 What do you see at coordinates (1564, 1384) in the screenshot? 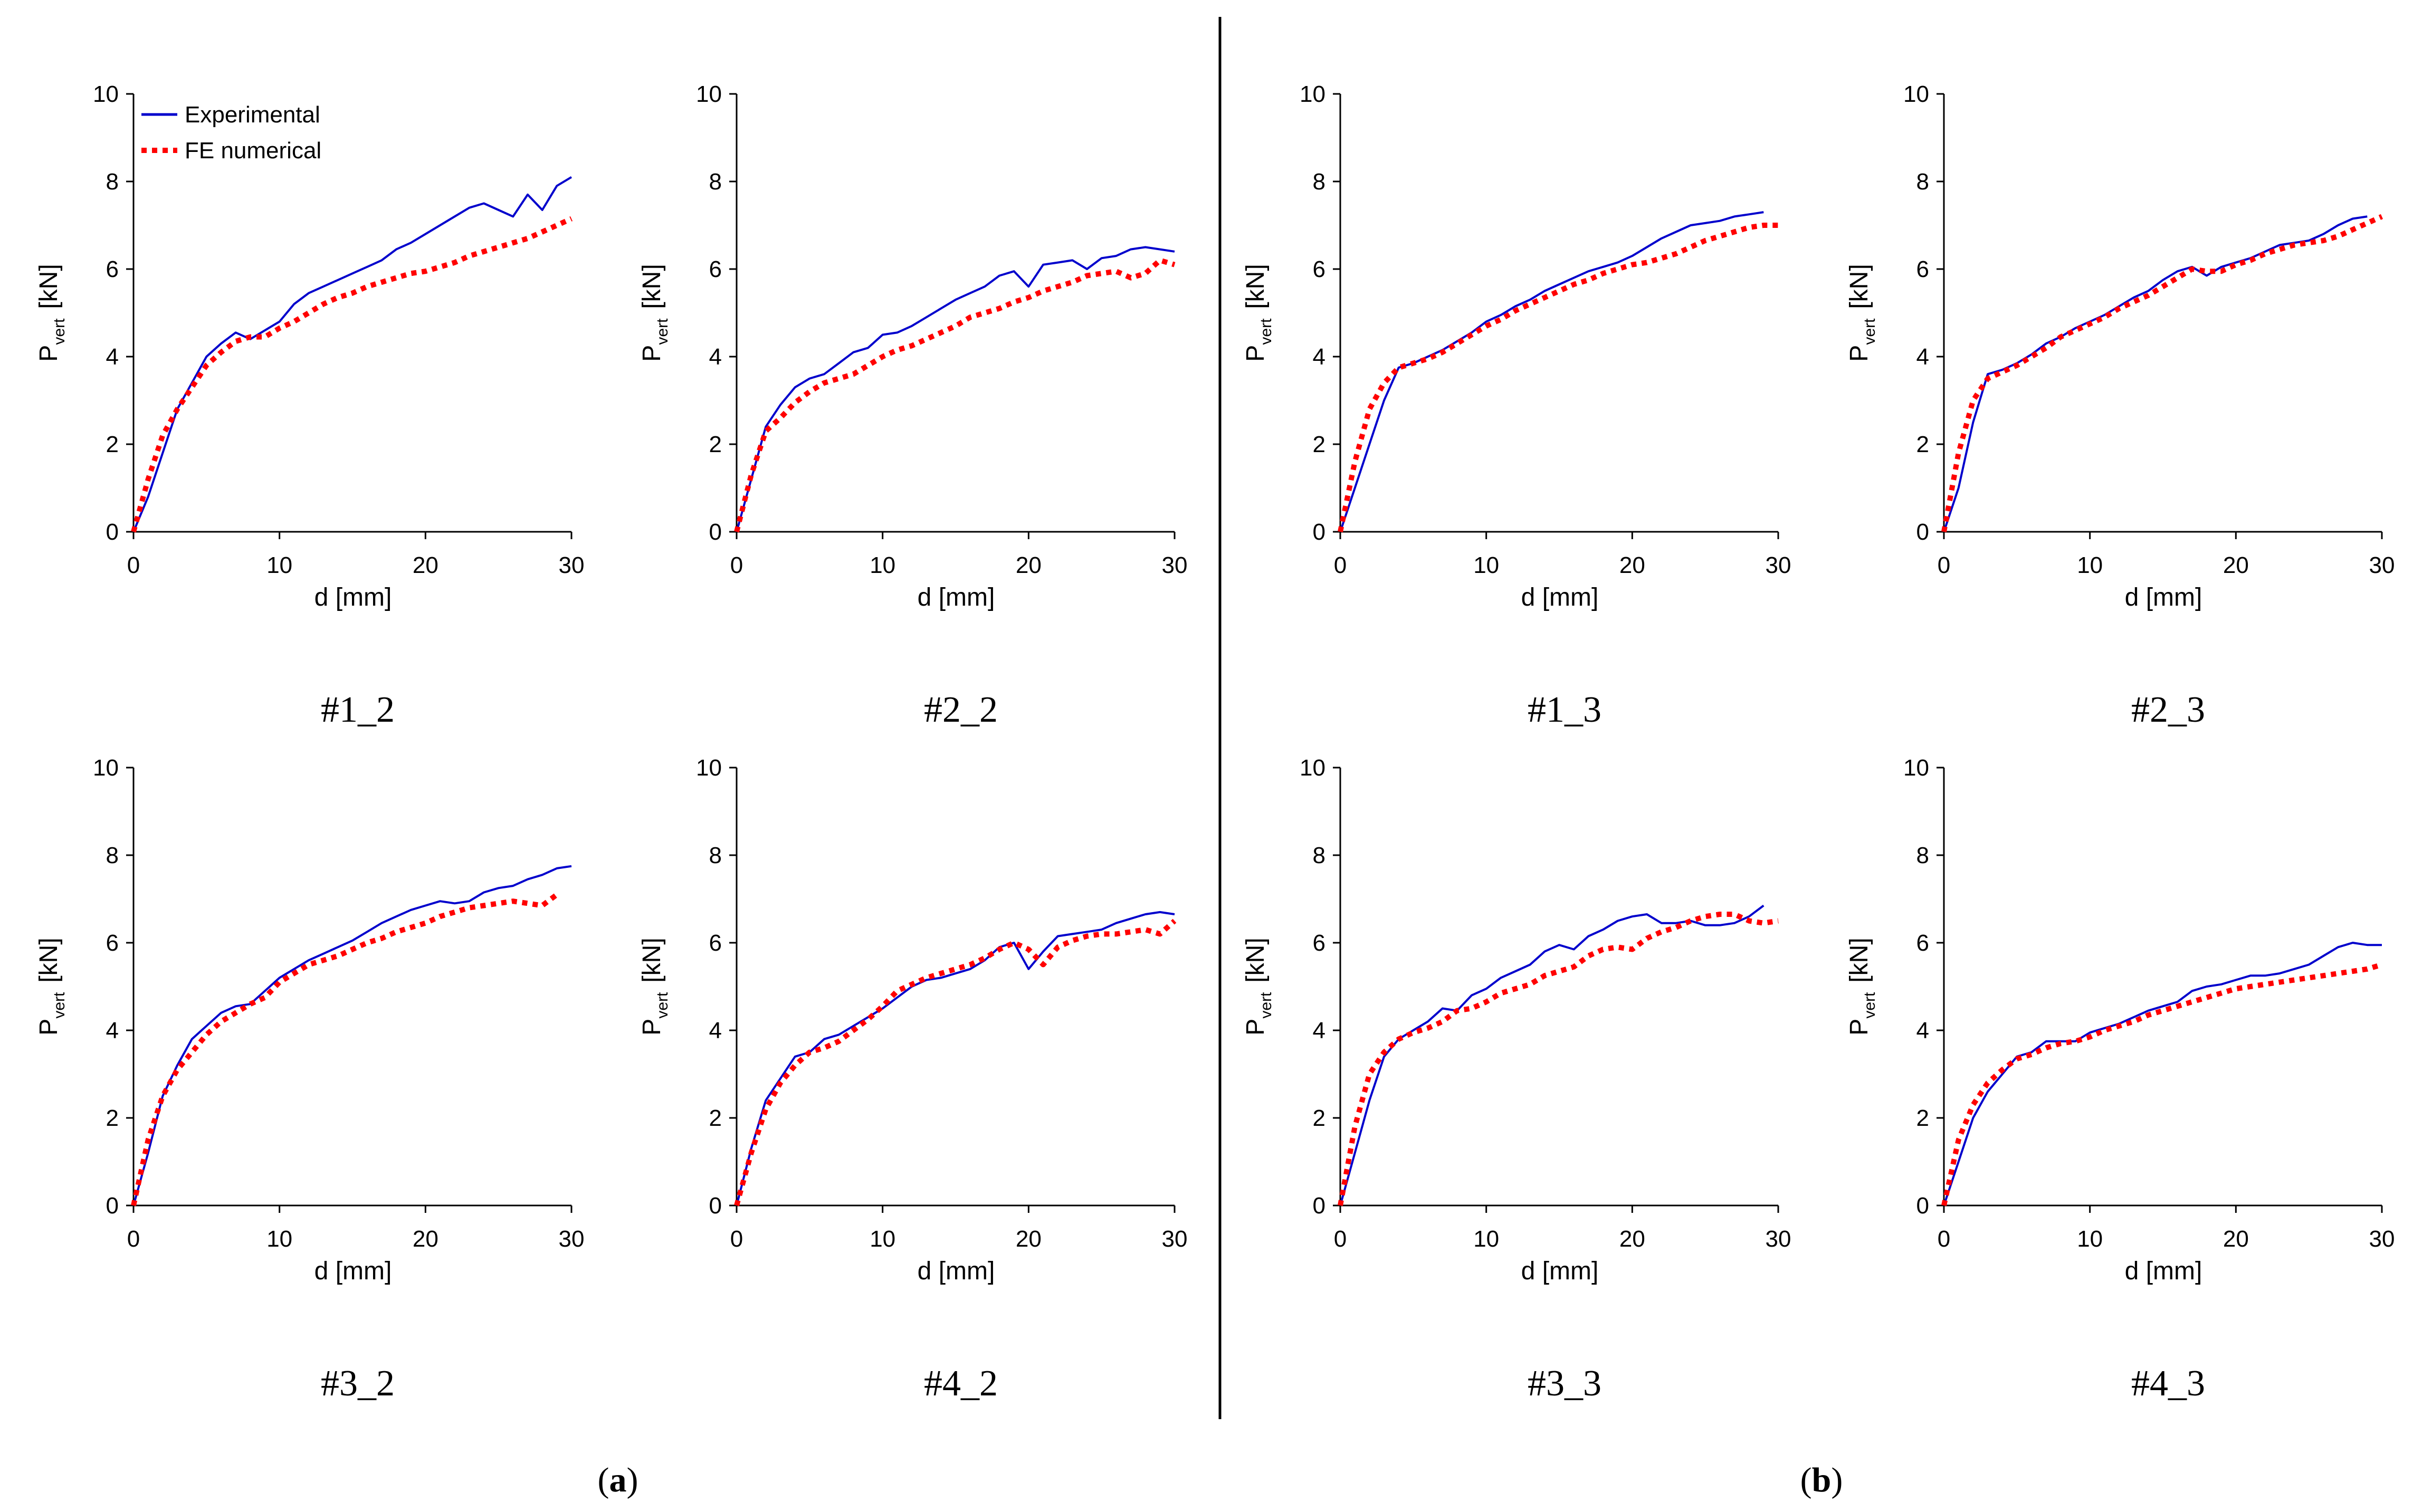
I see `panel-caption: #3_3` at bounding box center [1564, 1384].